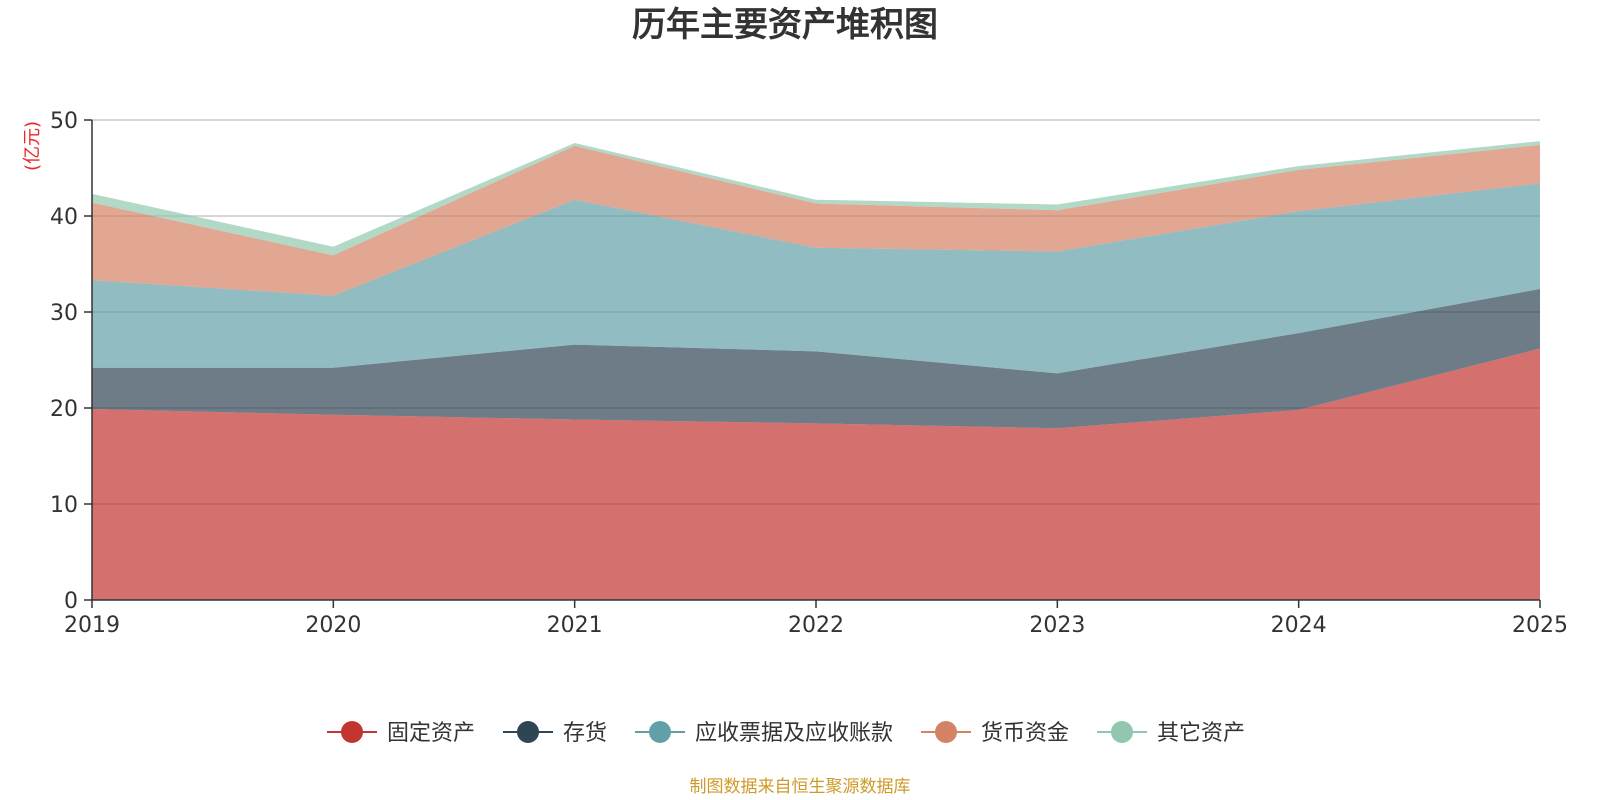  I want to click on data-source-note: 制图数据来自恒生聚源数据库, so click(800, 787).